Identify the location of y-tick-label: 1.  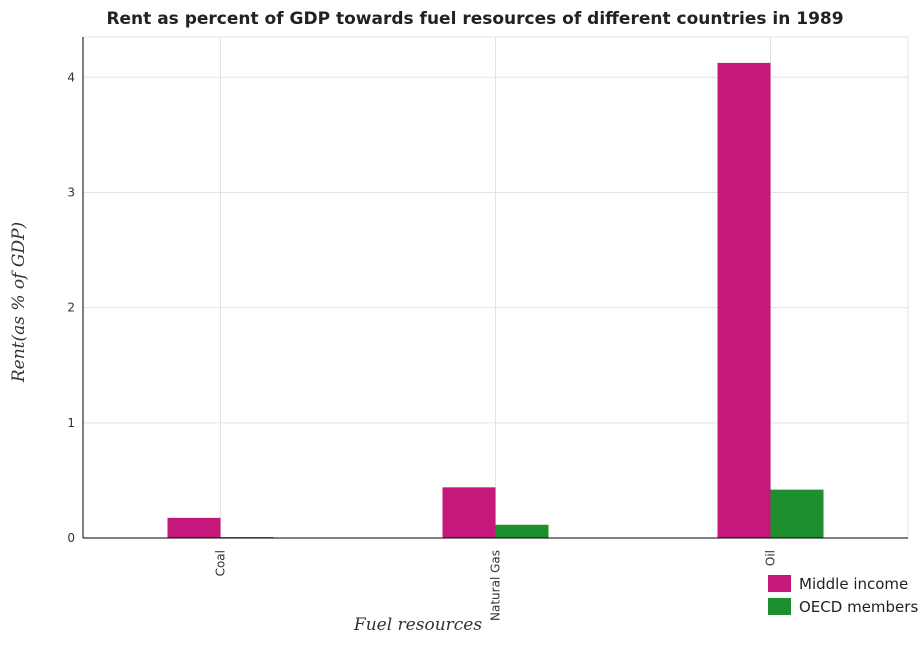
(71, 423).